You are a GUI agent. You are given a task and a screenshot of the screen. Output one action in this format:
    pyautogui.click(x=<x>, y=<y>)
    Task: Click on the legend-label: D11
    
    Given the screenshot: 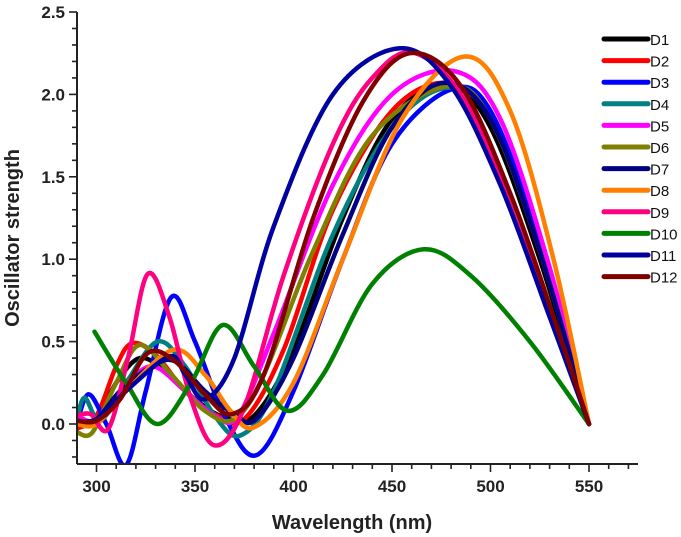 What is the action you would take?
    pyautogui.click(x=663, y=256)
    